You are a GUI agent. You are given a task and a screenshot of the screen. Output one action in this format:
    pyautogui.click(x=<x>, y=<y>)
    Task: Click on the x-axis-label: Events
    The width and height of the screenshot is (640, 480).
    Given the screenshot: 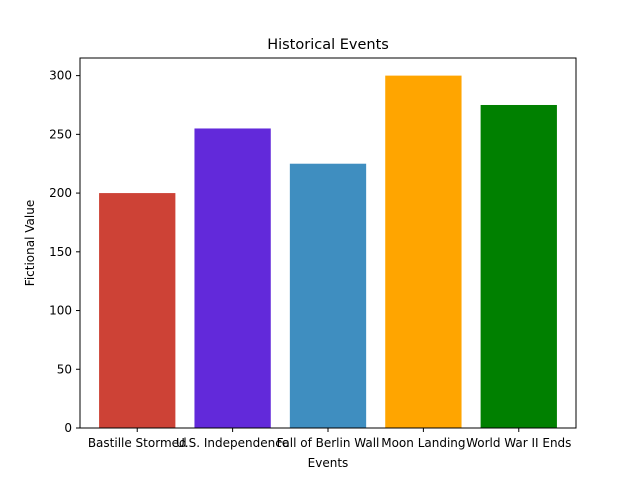 What is the action you would take?
    pyautogui.click(x=328, y=463)
    